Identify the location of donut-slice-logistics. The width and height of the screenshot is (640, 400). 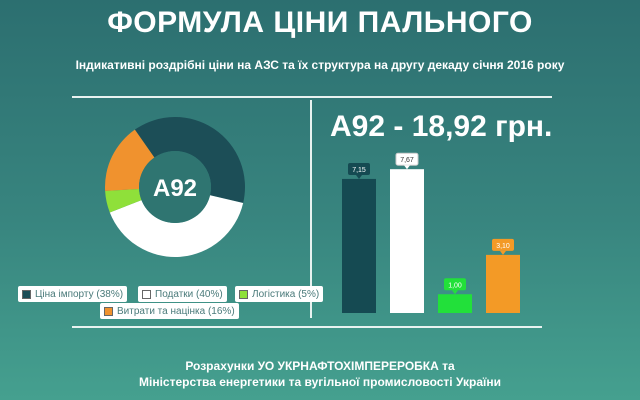
(123, 200).